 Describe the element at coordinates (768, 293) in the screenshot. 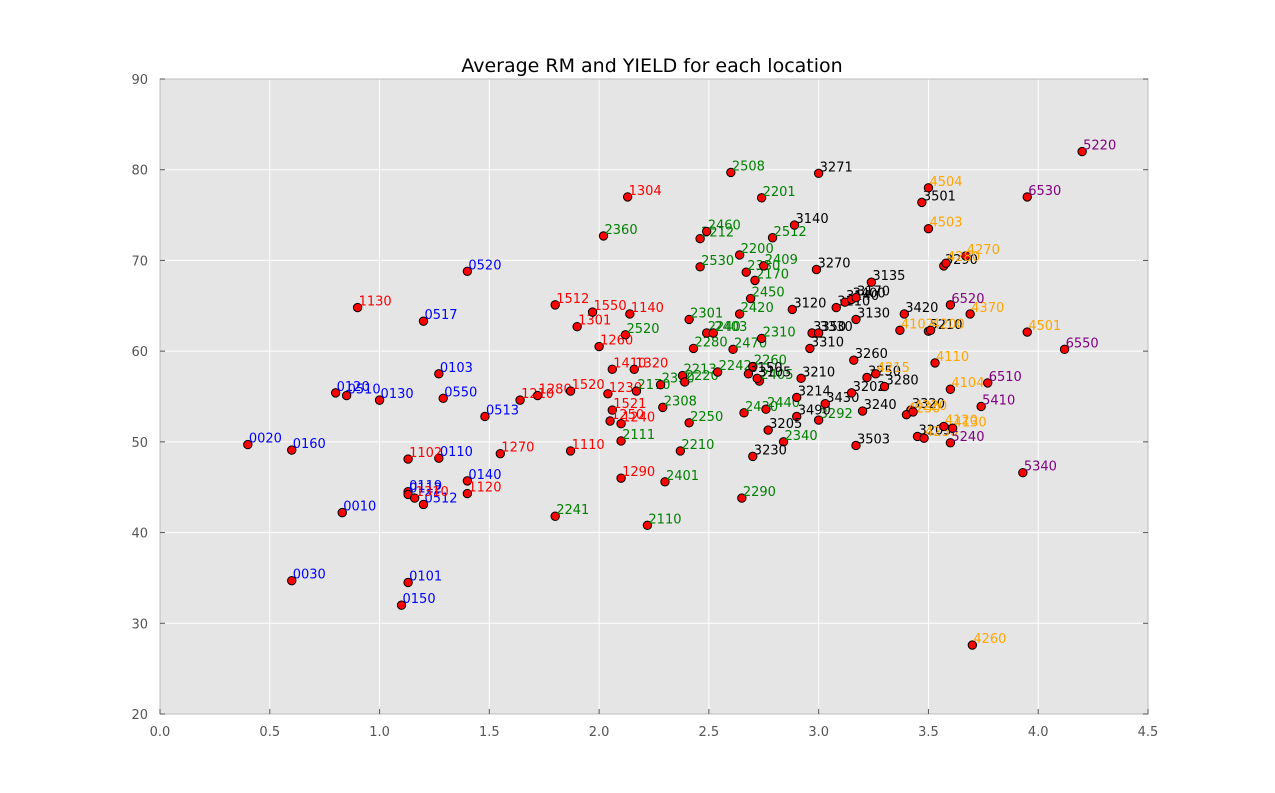

I see `point-label: 2450` at that location.